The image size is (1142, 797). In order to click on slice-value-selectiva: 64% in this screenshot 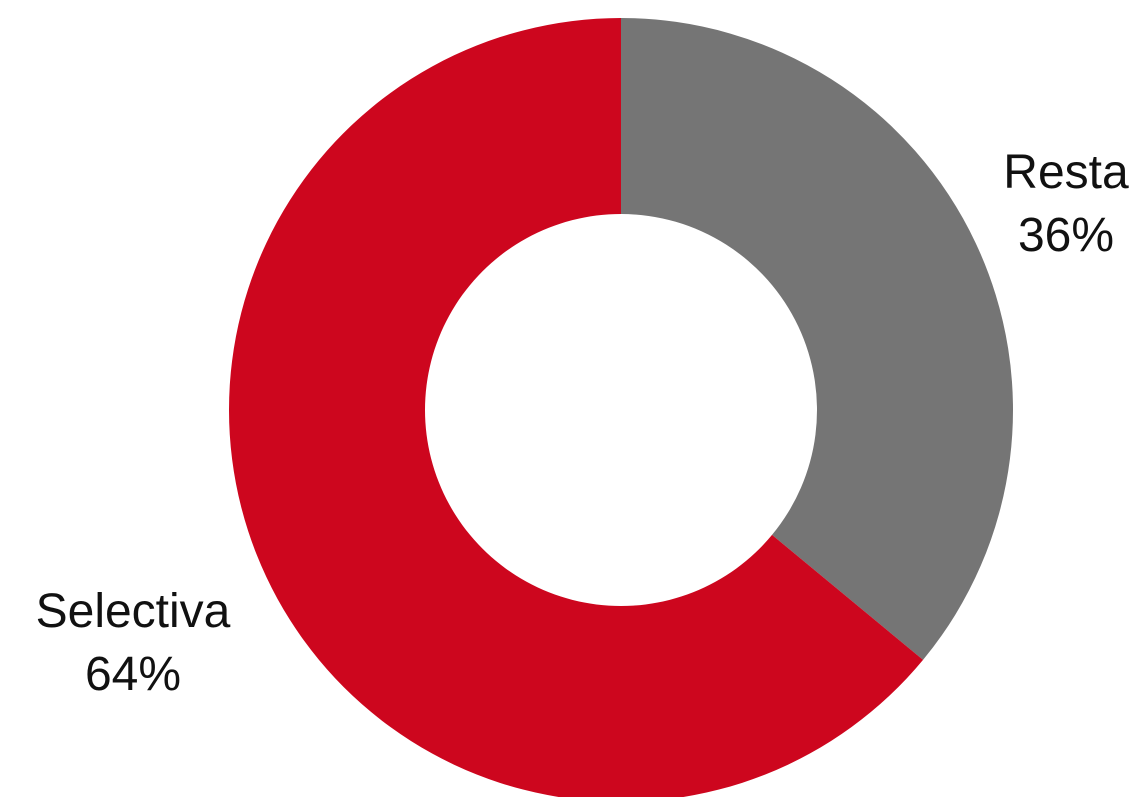, I will do `click(133, 674)`.